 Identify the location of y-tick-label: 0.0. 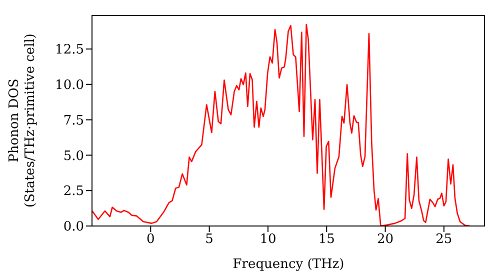
(73, 227).